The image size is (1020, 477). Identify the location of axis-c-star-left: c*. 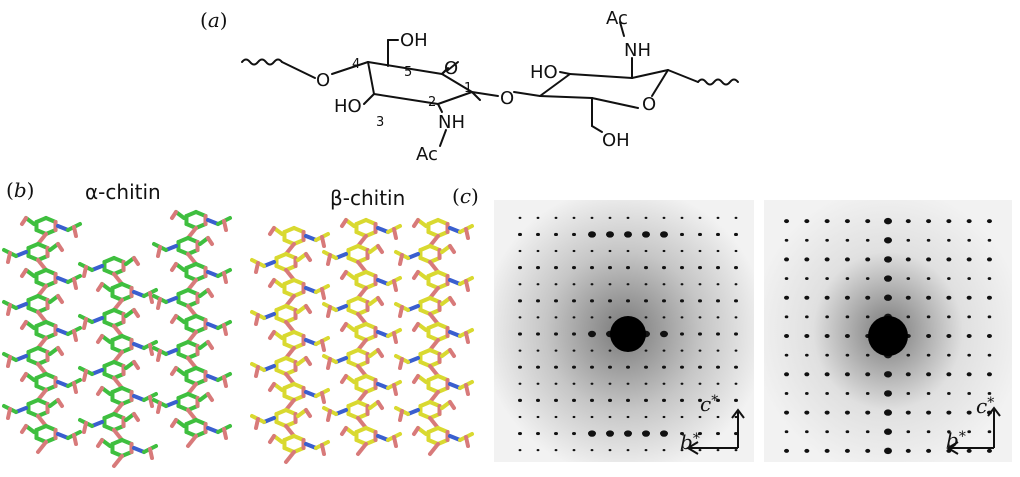
(709, 404).